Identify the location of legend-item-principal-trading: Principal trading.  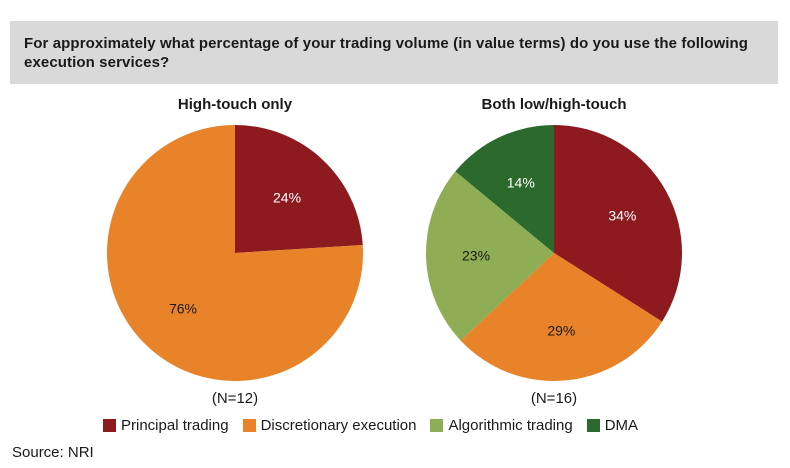
(166, 425).